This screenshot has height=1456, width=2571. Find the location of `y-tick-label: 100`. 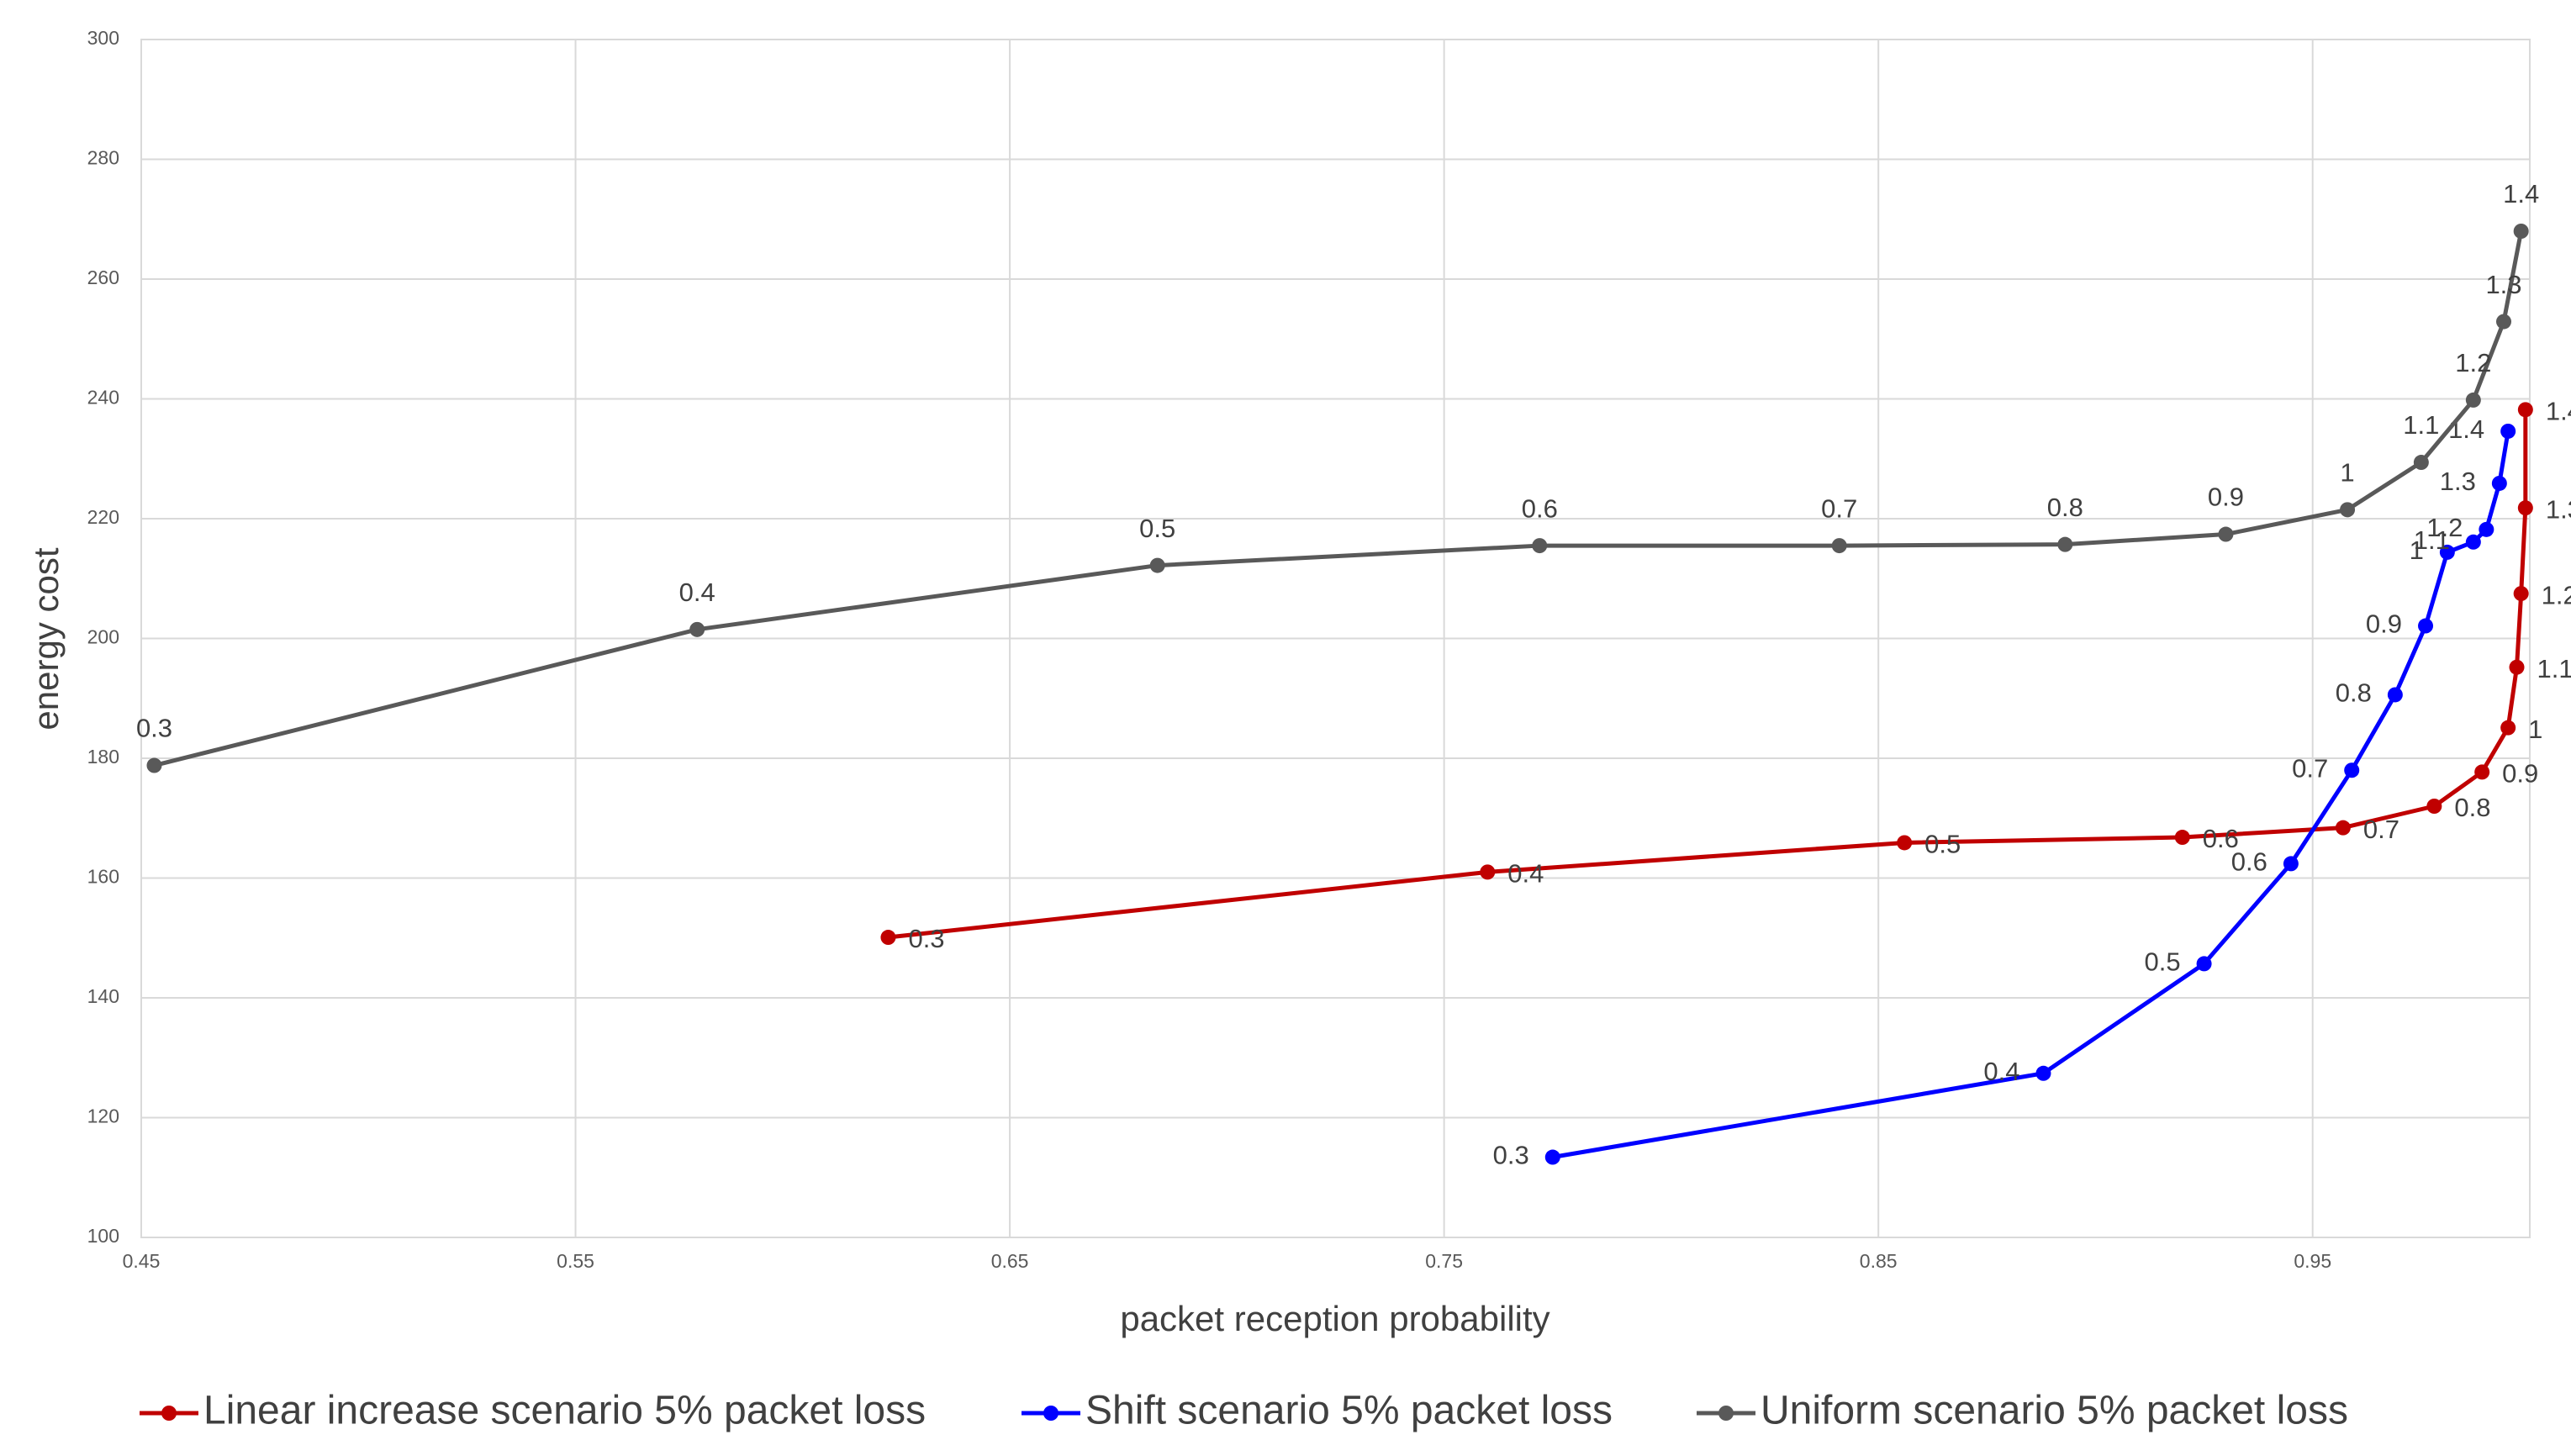

y-tick-label: 100 is located at coordinates (103, 1236).